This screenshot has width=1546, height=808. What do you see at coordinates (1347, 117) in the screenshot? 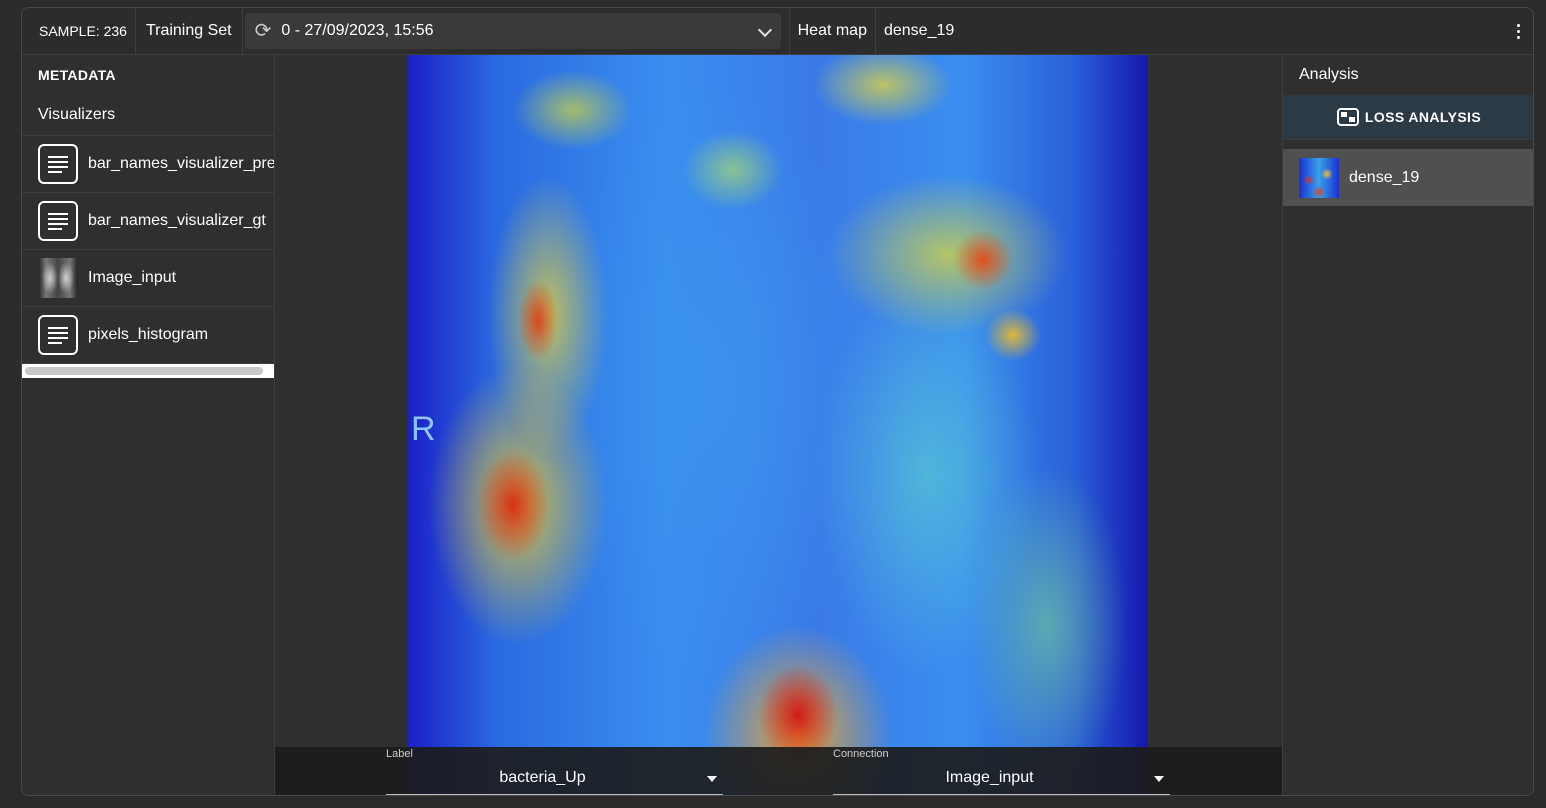
I see `loss-analysis-icon` at bounding box center [1347, 117].